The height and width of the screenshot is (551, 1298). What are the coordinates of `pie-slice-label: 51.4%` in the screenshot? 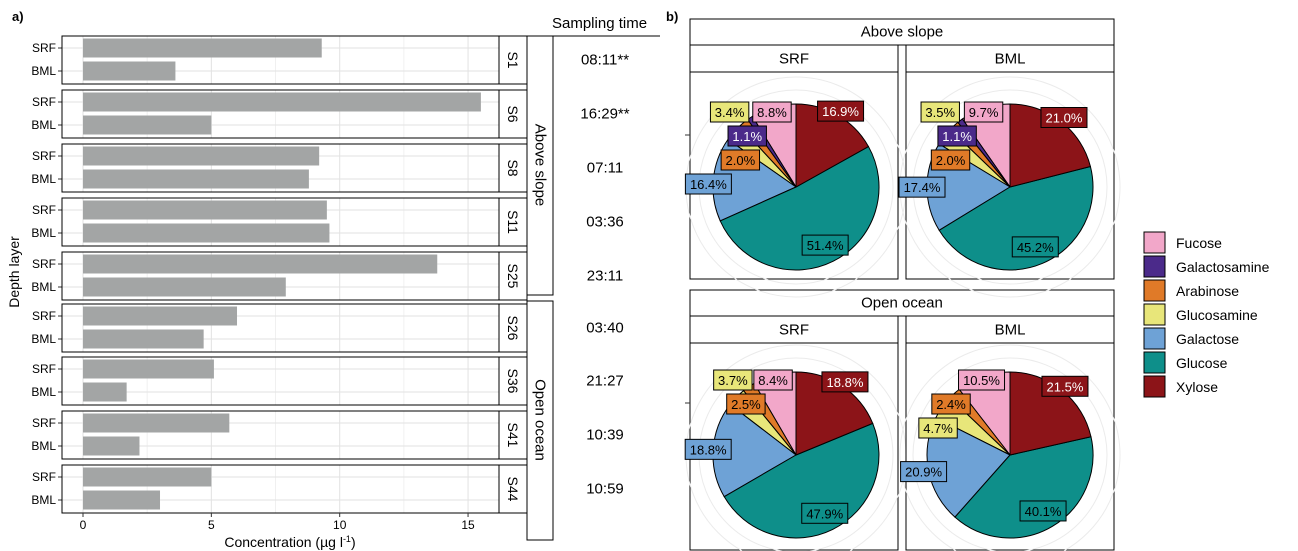 It's located at (825, 245).